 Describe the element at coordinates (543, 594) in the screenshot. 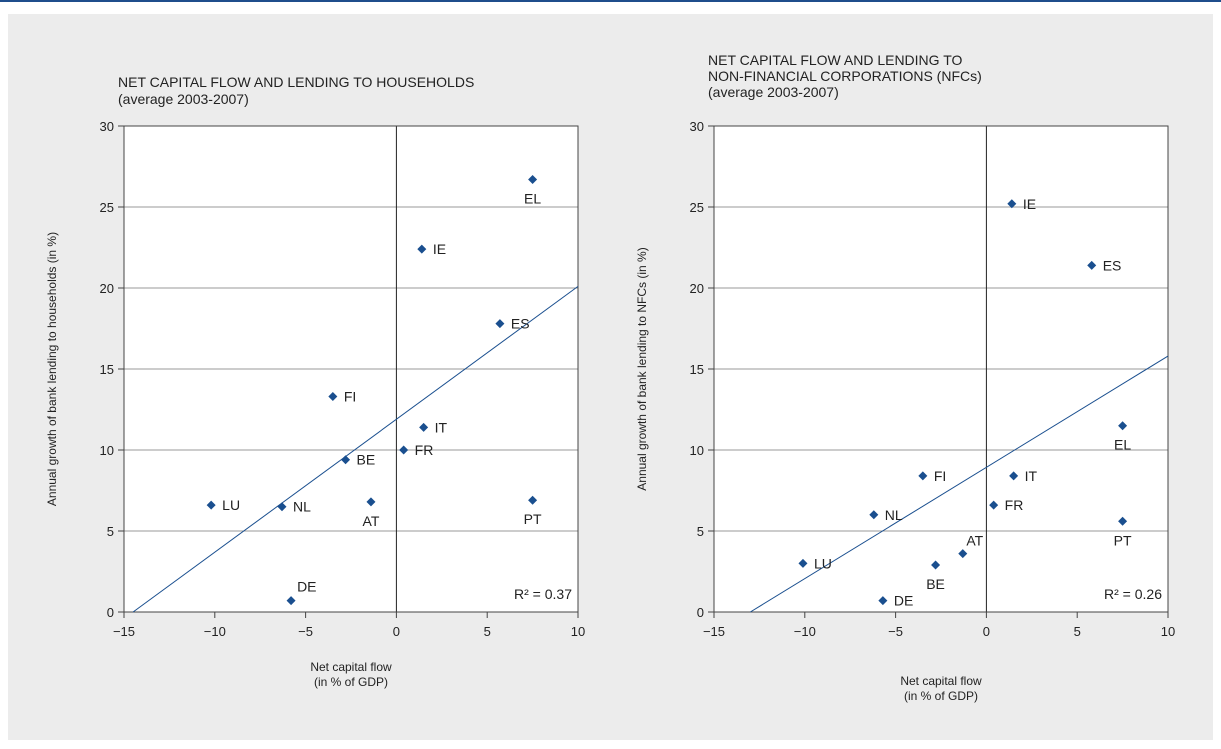

I see `r-squared-label: R² = 0.37` at that location.